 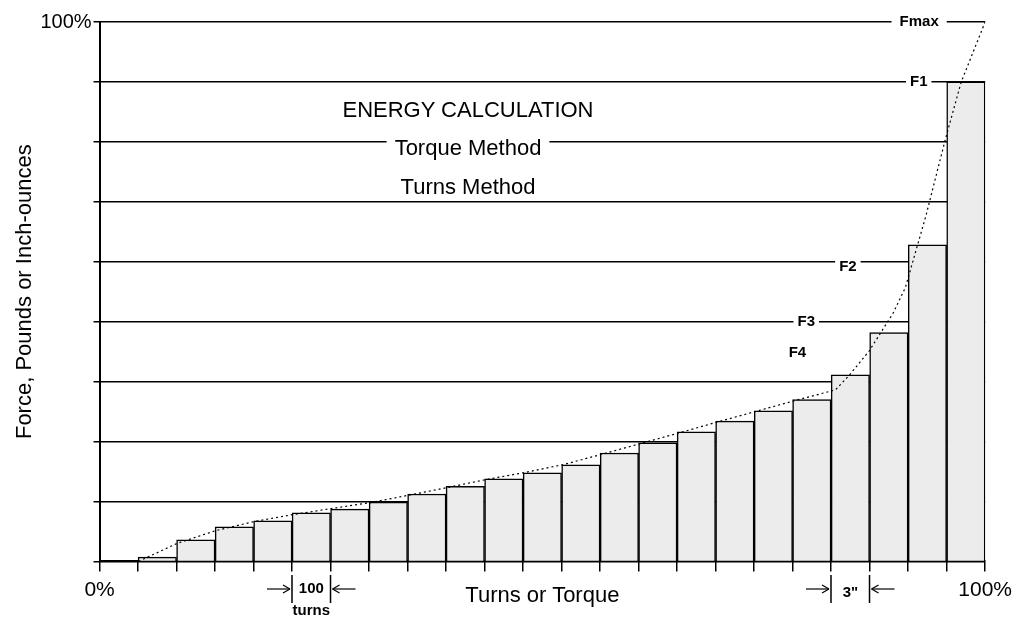 What do you see at coordinates (468, 148) in the screenshot?
I see `annotation: Torque Method` at bounding box center [468, 148].